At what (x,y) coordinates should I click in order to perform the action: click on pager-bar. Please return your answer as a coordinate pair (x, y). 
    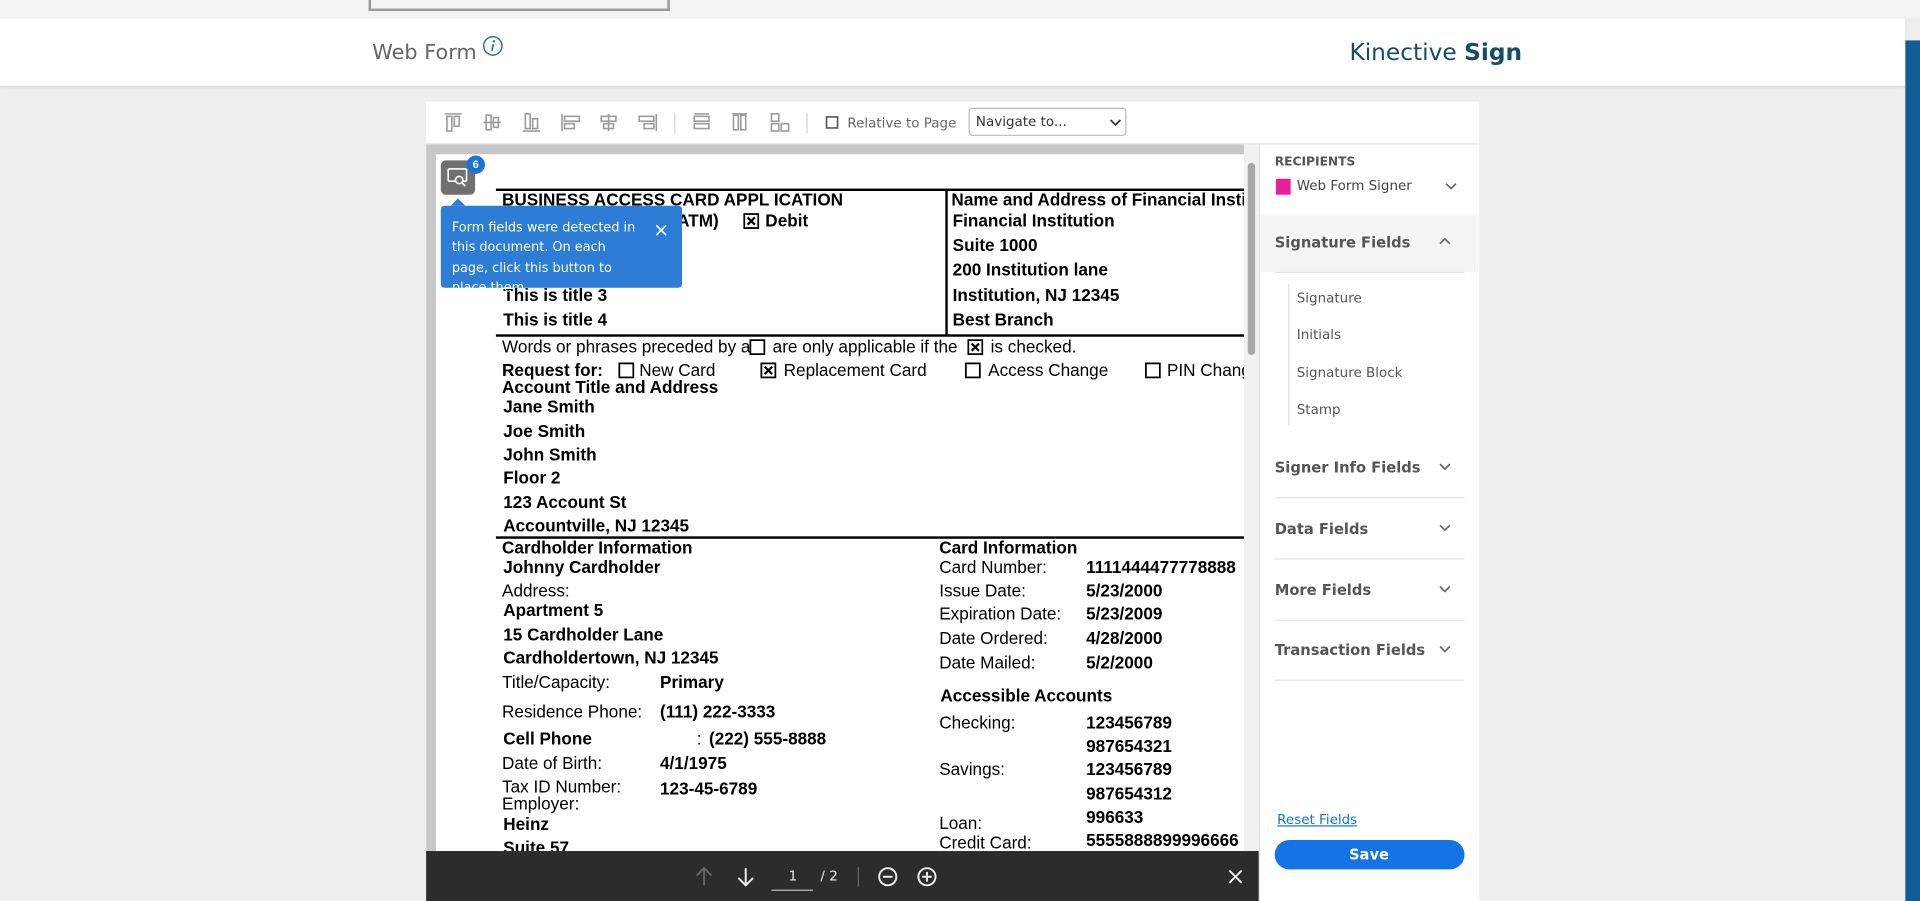
    Looking at the image, I should click on (842, 876).